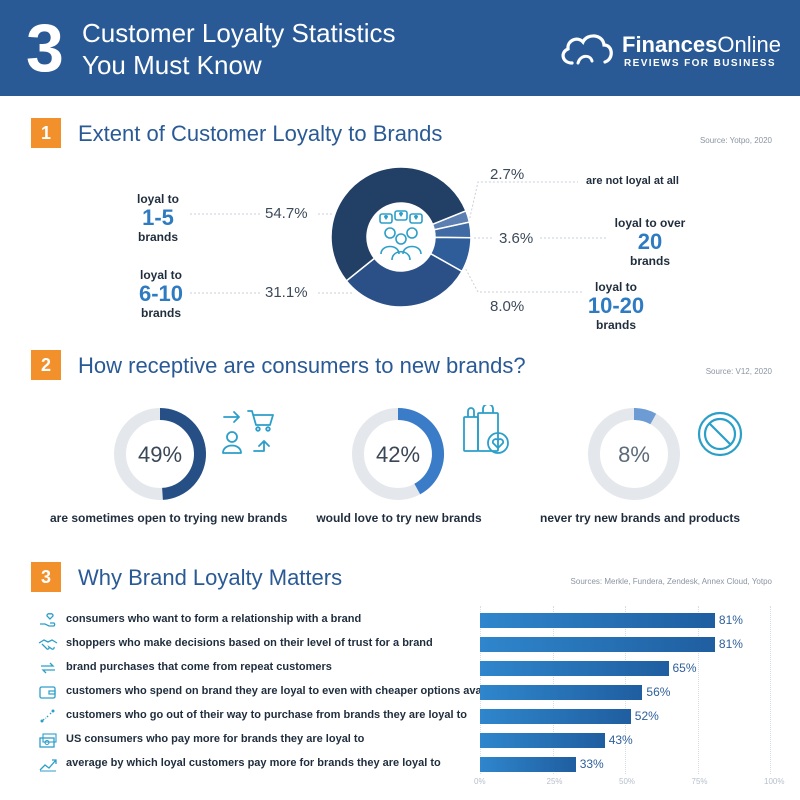 The width and height of the screenshot is (800, 800). I want to click on section3-title: Why Brand Loyalty Matters, so click(210, 577).